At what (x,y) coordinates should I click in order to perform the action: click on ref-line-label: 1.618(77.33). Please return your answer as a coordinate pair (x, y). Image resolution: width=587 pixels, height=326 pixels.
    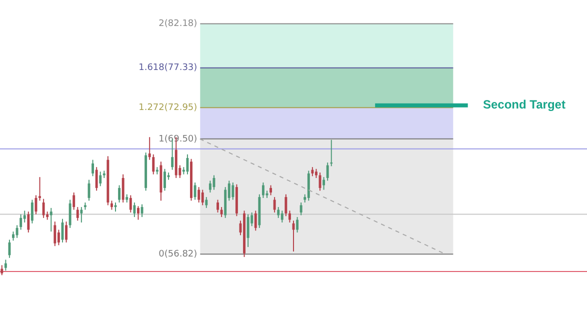
    Looking at the image, I should click on (168, 68).